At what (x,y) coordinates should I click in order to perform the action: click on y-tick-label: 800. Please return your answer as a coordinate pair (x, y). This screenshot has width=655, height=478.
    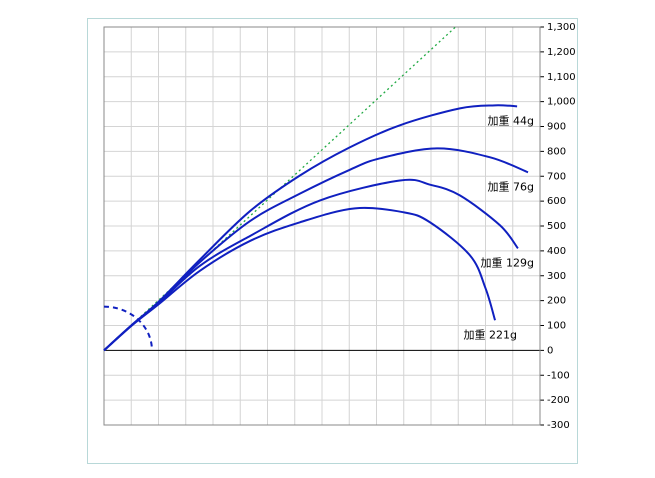
    Looking at the image, I should click on (556, 151).